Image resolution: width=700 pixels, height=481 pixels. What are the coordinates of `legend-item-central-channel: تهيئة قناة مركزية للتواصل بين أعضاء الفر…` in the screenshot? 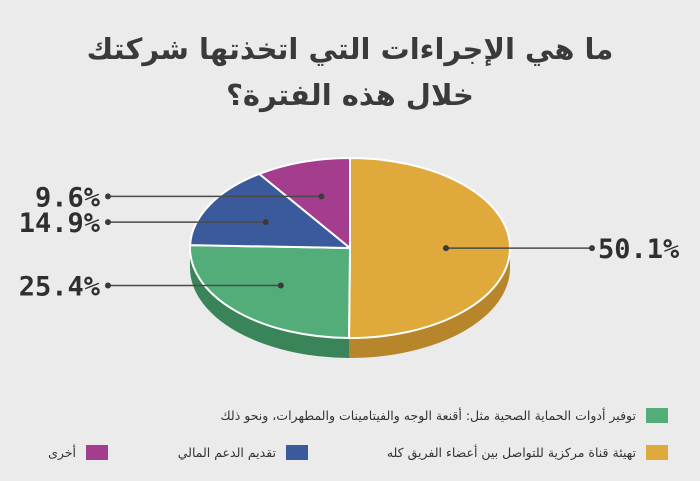 It's located at (494, 452).